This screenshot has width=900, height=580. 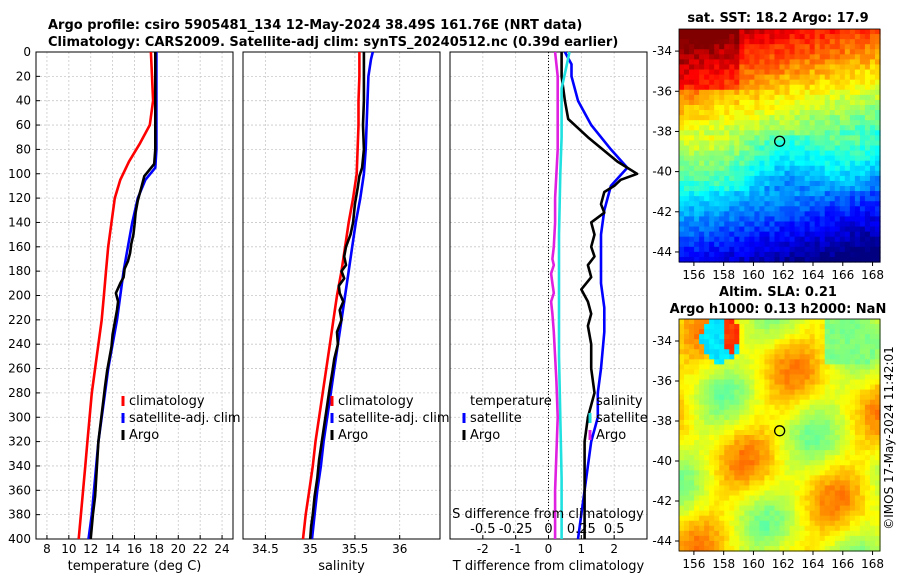 What do you see at coordinates (662, 131) in the screenshot?
I see `map-y-tick-label: -38` at bounding box center [662, 131].